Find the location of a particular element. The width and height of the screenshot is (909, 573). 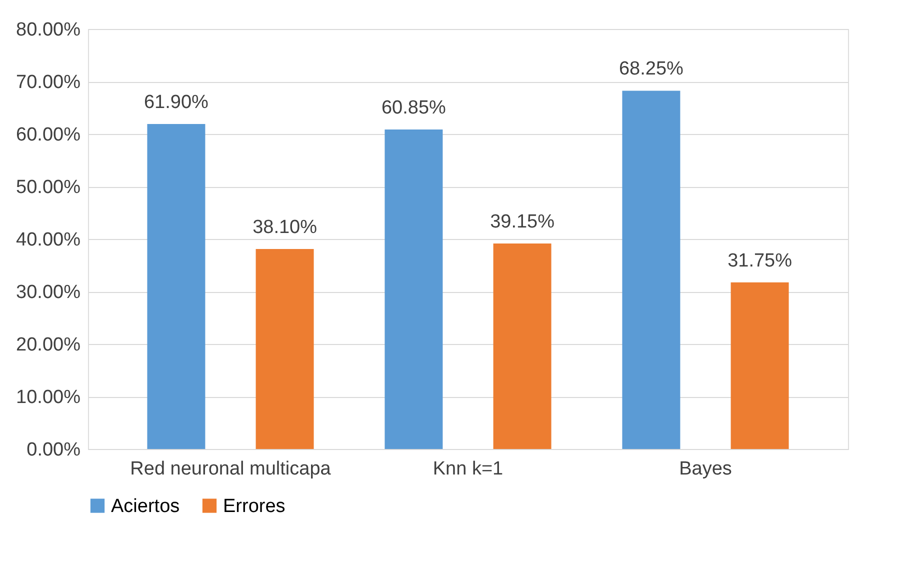

y-tick-label: 50.00% is located at coordinates (48, 187).